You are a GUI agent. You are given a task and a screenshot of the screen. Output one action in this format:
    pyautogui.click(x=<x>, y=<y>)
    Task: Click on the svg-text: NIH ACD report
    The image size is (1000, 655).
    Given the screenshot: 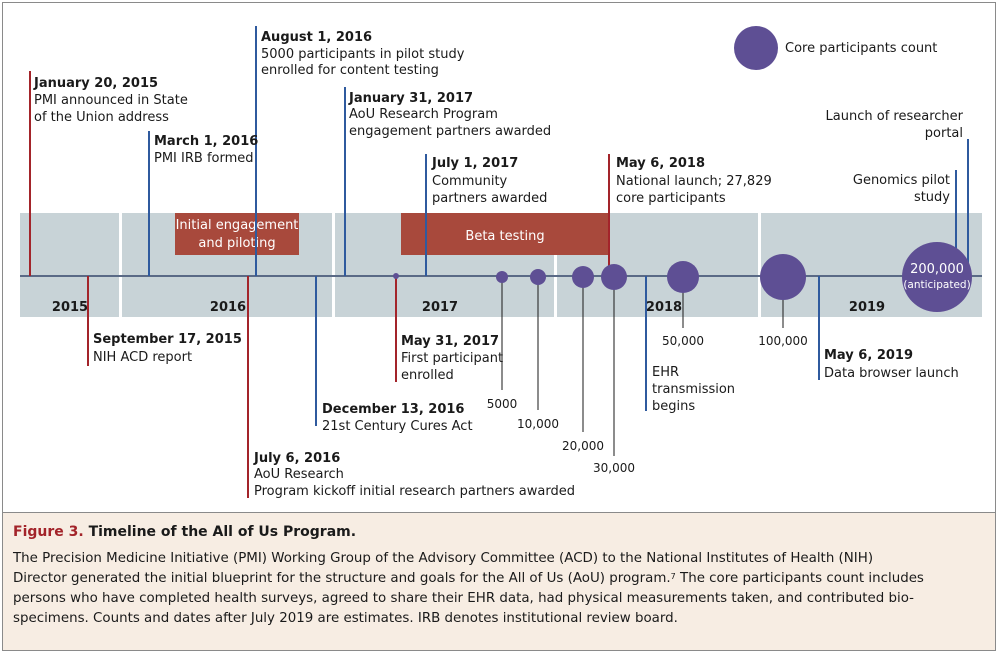 What is the action you would take?
    pyautogui.click(x=142, y=357)
    